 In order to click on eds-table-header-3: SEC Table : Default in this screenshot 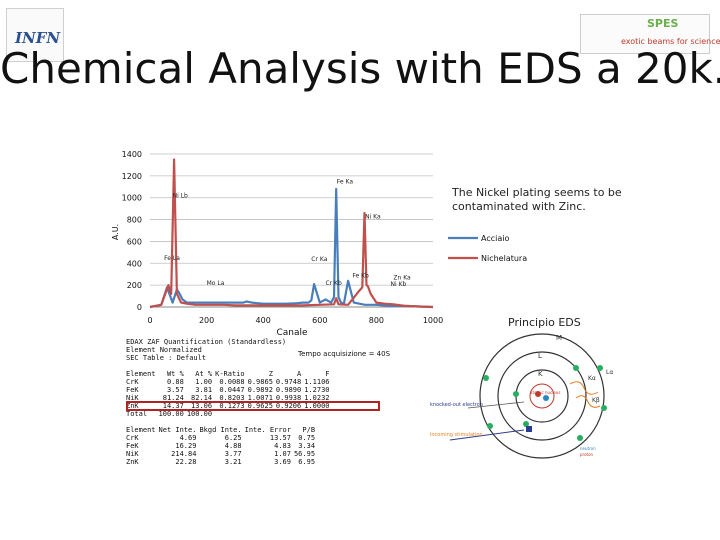, I will do `click(166, 358)`.